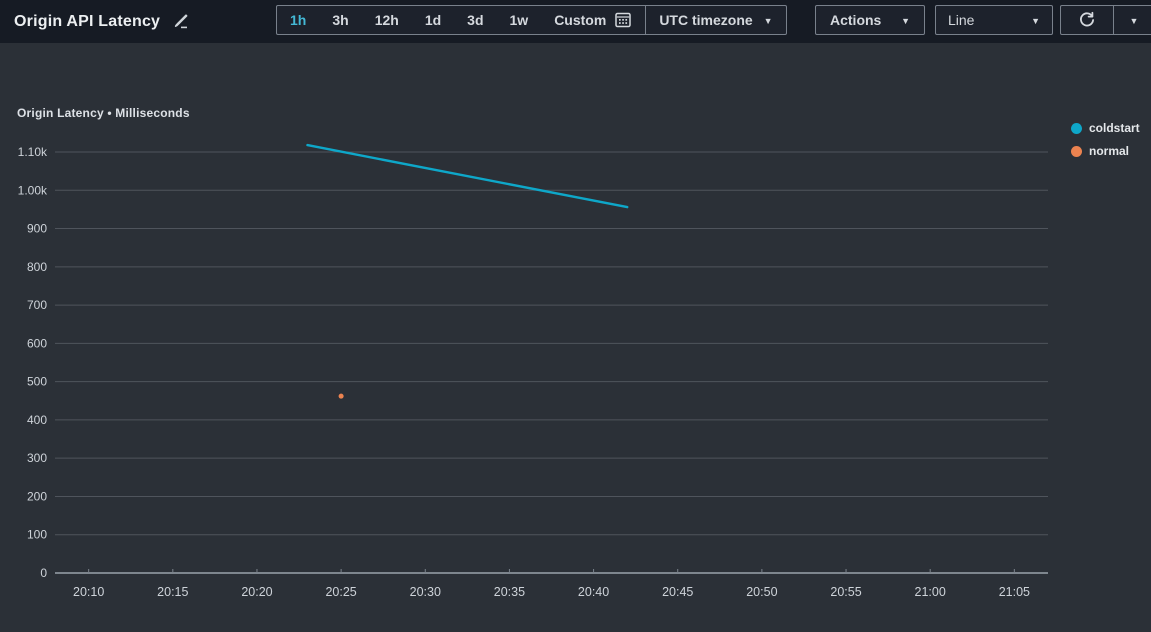 Image resolution: width=1151 pixels, height=632 pixels. What do you see at coordinates (172, 592) in the screenshot?
I see `x-tick-label: 20:15` at bounding box center [172, 592].